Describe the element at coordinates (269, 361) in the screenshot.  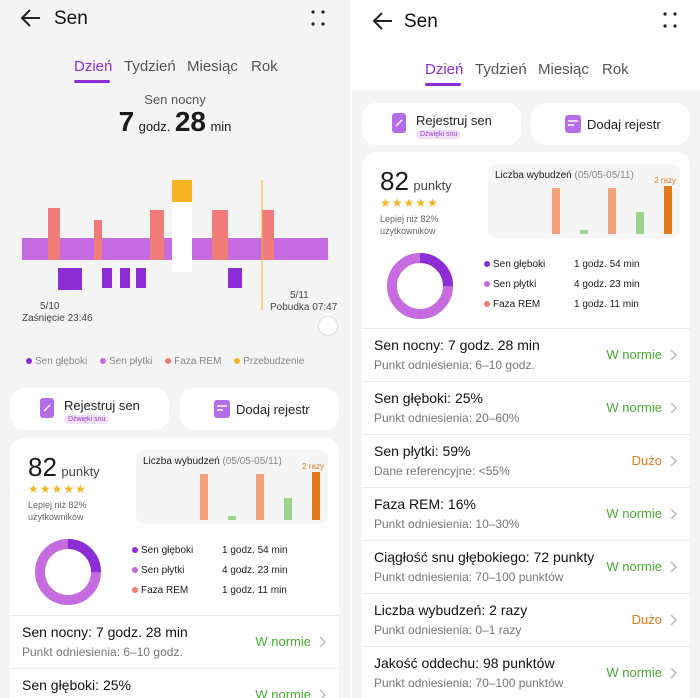
I see `legend-awake: Przebudzenie` at that location.